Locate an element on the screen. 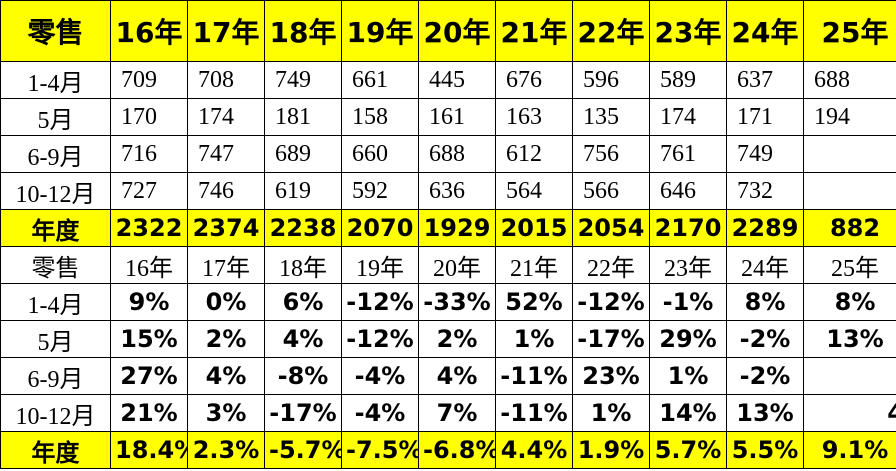 This screenshot has height=471, width=896. cell: 564 is located at coordinates (534, 191).